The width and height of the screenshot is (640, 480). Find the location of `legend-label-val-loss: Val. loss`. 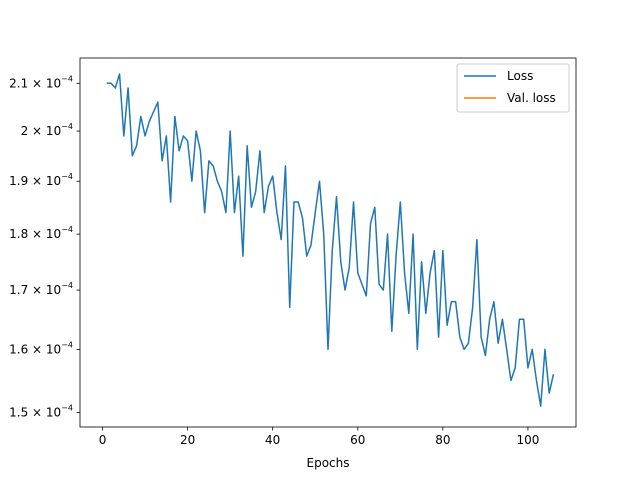

legend-label-val-loss: Val. loss is located at coordinates (531, 98).